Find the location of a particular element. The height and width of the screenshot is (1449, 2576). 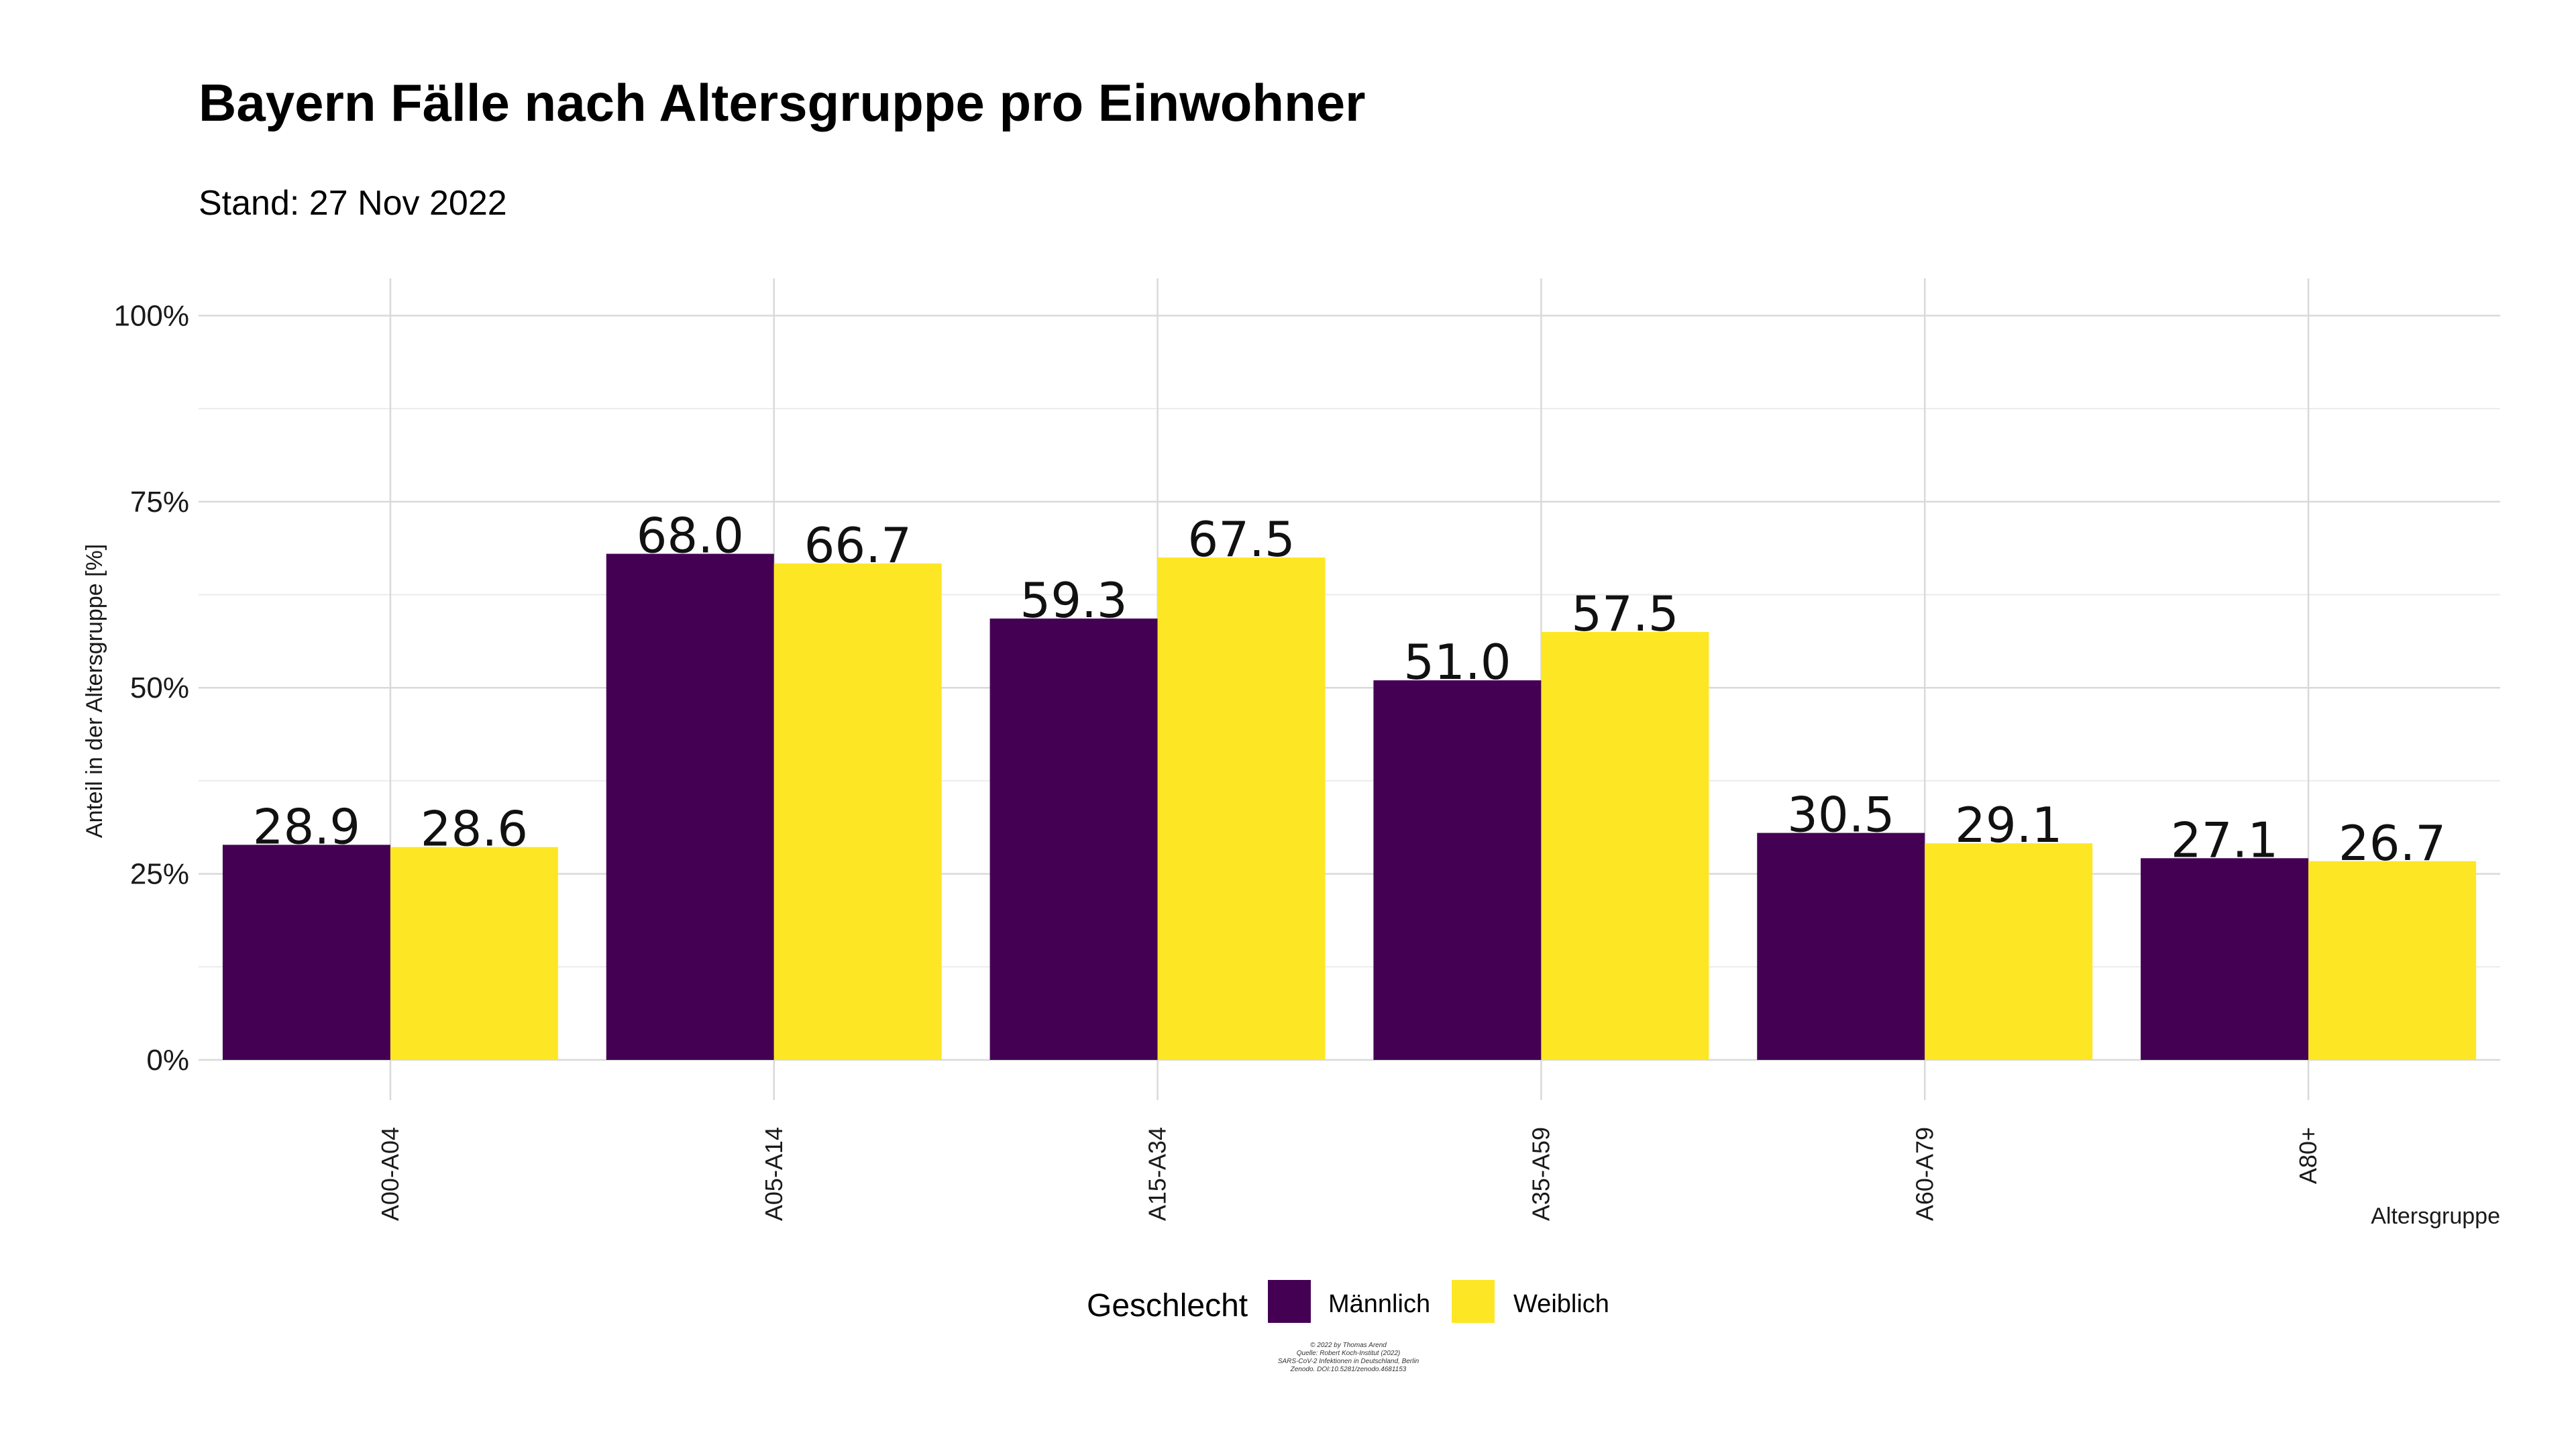

caption-line: Quelle: Robert Koch-Institut (2022) is located at coordinates (1349, 1353).